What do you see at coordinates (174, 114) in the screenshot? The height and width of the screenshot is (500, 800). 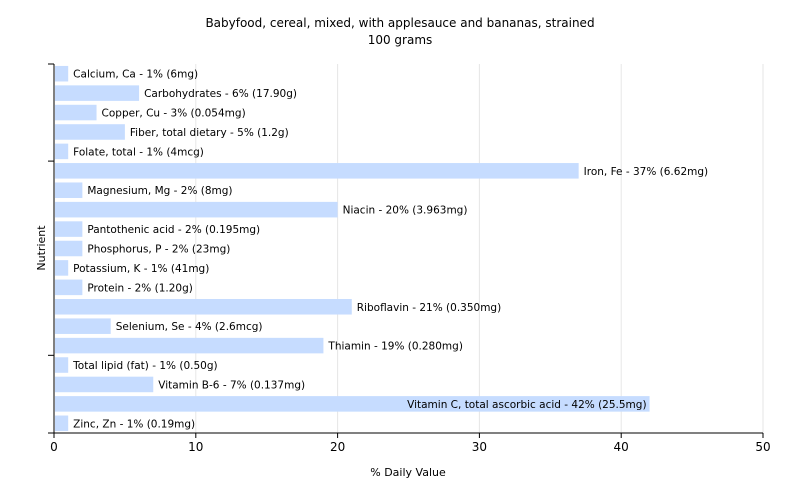 I see `bar-label-2: Copper, Cu - 3% (0.054mg)` at bounding box center [174, 114].